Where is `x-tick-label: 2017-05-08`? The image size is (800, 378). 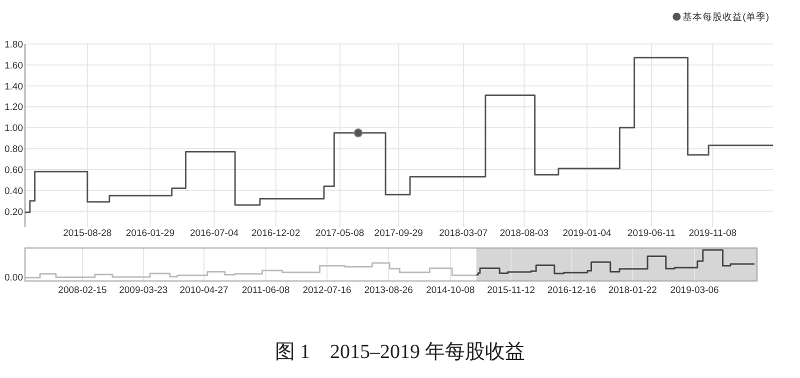
x-tick-label: 2017-05-08 is located at coordinates (340, 233).